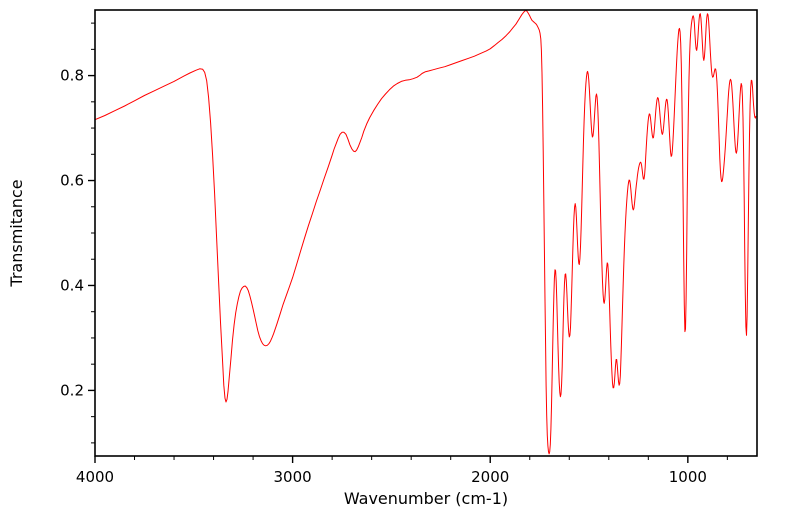  What do you see at coordinates (293, 477) in the screenshot?
I see `x-tick-label: 3000` at bounding box center [293, 477].